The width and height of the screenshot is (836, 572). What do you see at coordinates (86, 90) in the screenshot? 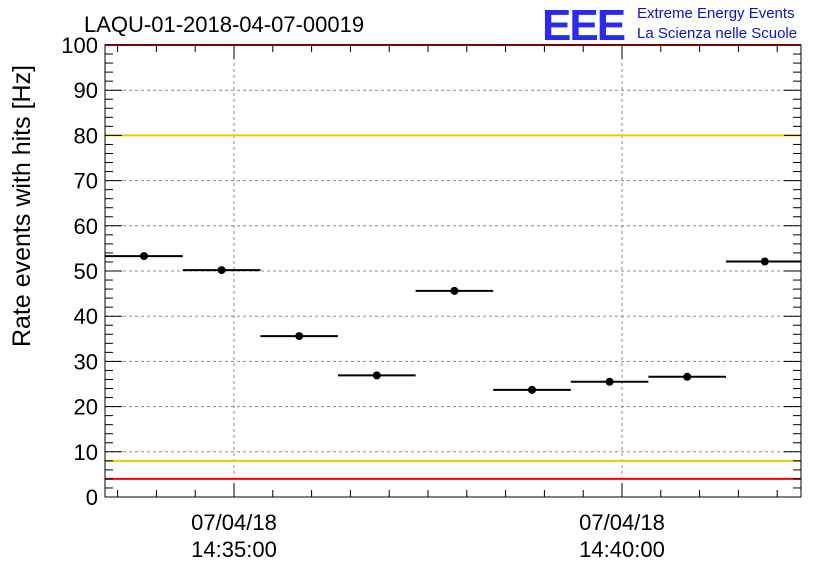
I see `y-tick-label: 90` at bounding box center [86, 90].